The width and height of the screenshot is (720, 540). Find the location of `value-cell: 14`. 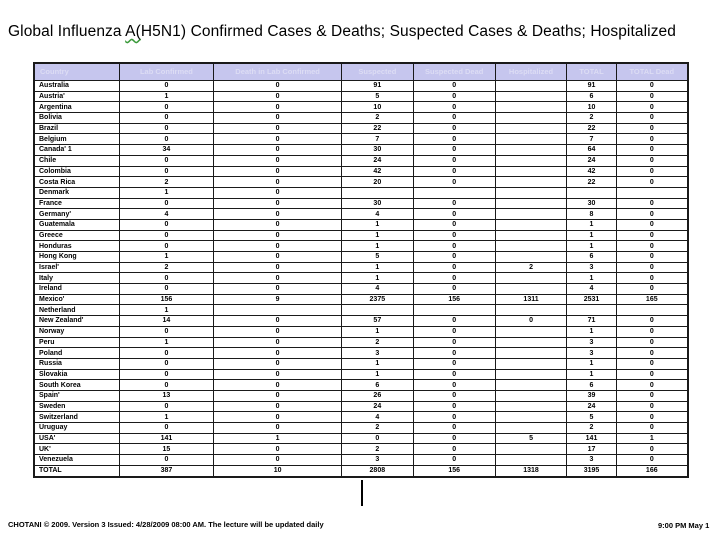

value-cell: 14 is located at coordinates (166, 321).